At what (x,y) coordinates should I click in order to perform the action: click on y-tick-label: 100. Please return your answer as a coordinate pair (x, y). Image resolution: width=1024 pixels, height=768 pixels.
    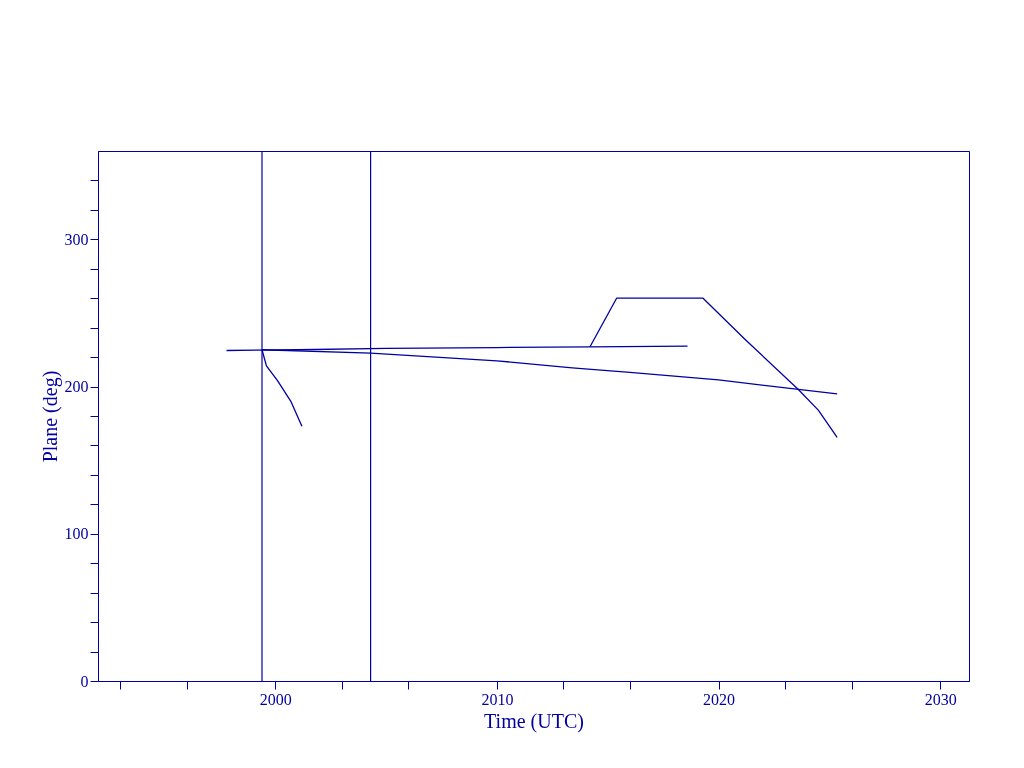
    Looking at the image, I should click on (76, 534).